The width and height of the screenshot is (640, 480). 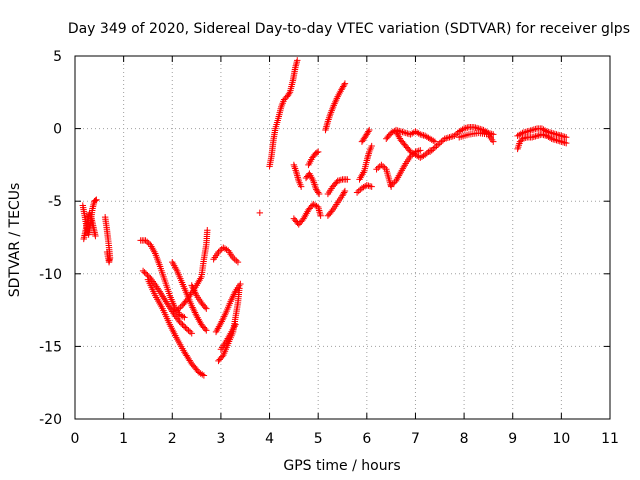 I want to click on x-tick-label: 6, so click(x=366, y=439).